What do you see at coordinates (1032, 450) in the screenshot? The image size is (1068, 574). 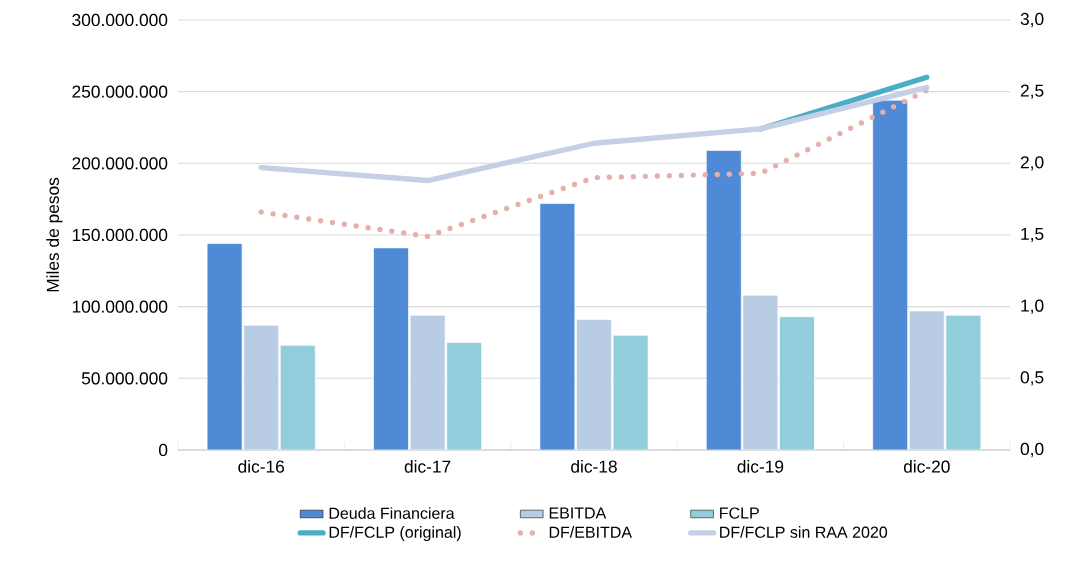 I see `y2-tick-label: 0,0` at bounding box center [1032, 450].